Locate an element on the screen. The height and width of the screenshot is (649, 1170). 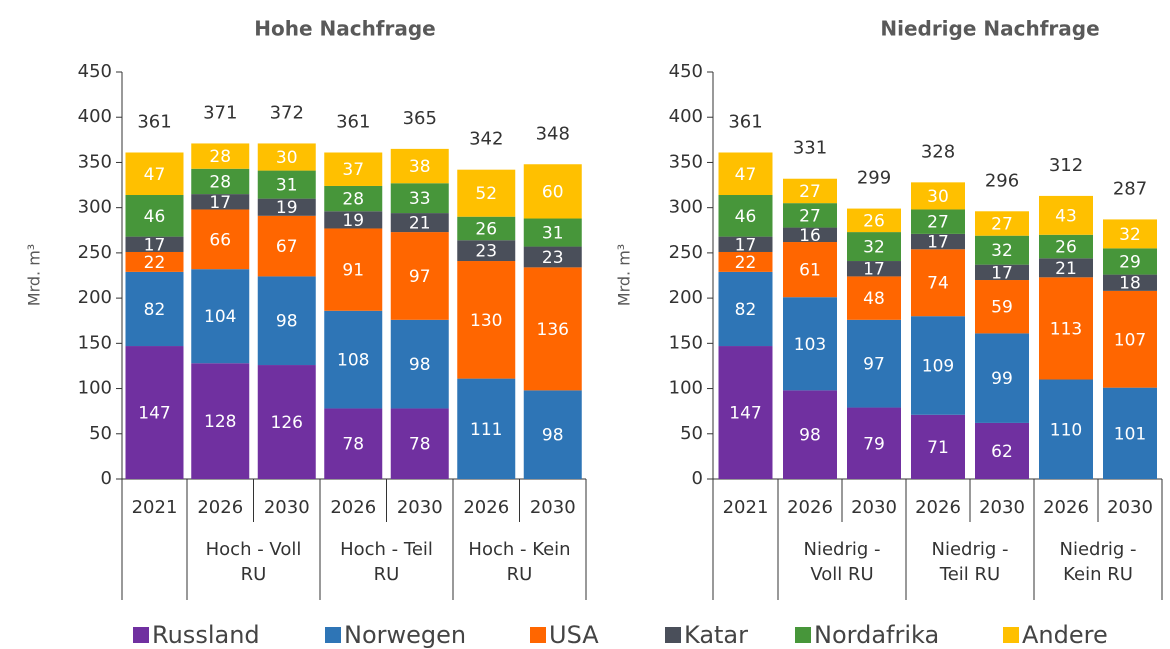
data-label: 16 is located at coordinates (810, 236).